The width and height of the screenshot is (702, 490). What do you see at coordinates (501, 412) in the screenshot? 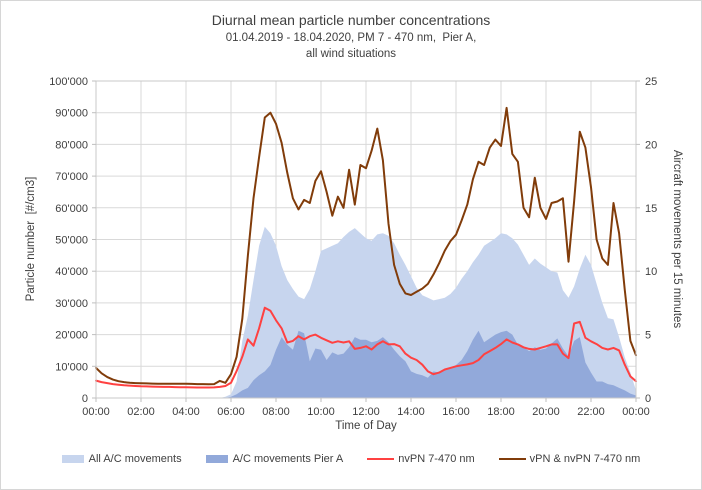
I see `x-tick-label: 18:00` at bounding box center [501, 412].